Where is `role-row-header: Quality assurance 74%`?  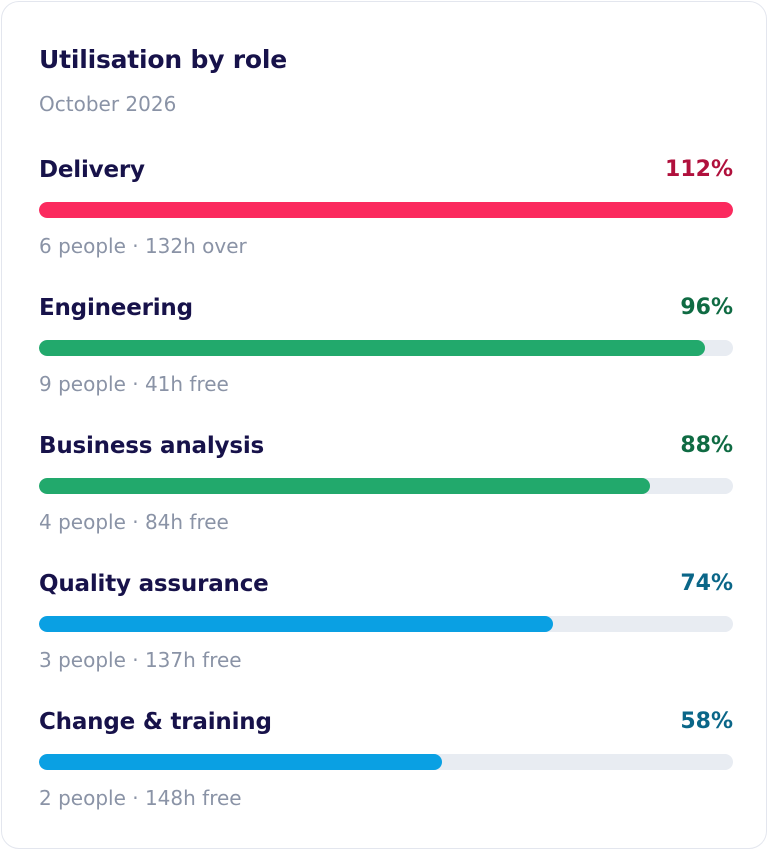 role-row-header: Quality assurance 74% is located at coordinates (386, 584).